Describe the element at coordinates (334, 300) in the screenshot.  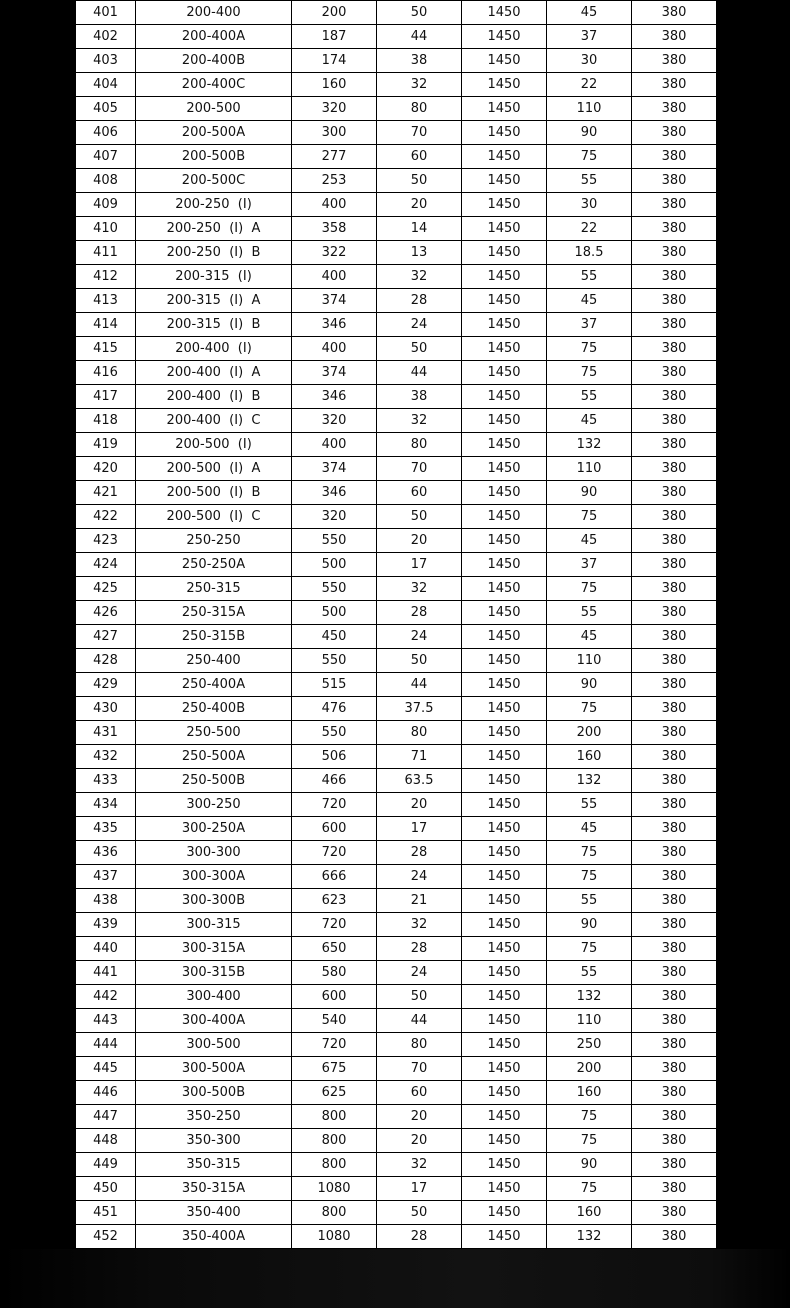
I see `cell-flow: 374` at that location.